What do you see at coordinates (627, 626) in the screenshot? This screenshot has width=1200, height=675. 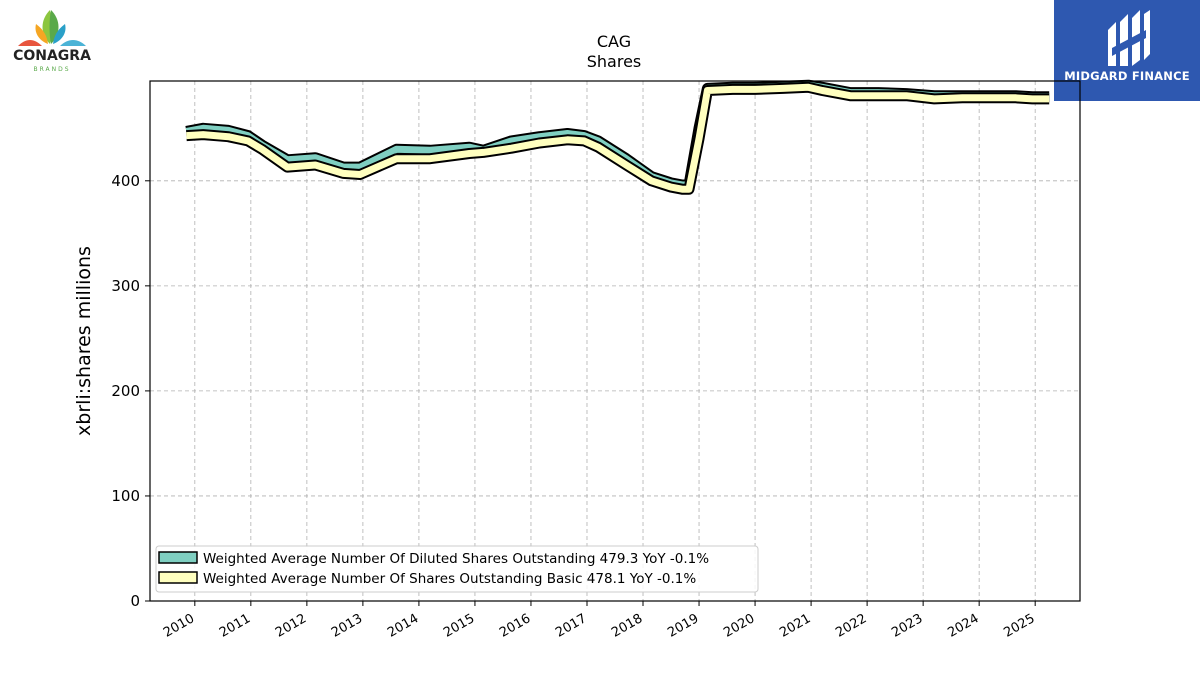 I see `x-tick-label: 2018` at bounding box center [627, 626].